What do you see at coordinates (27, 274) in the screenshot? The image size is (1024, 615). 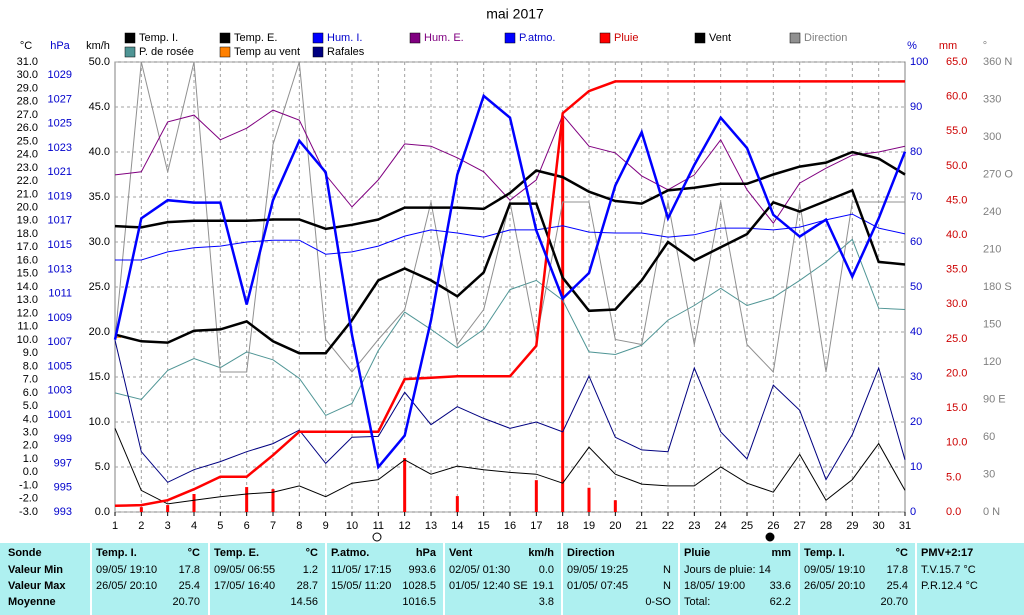 I see `tick-label: 15.0` at bounding box center [27, 274].